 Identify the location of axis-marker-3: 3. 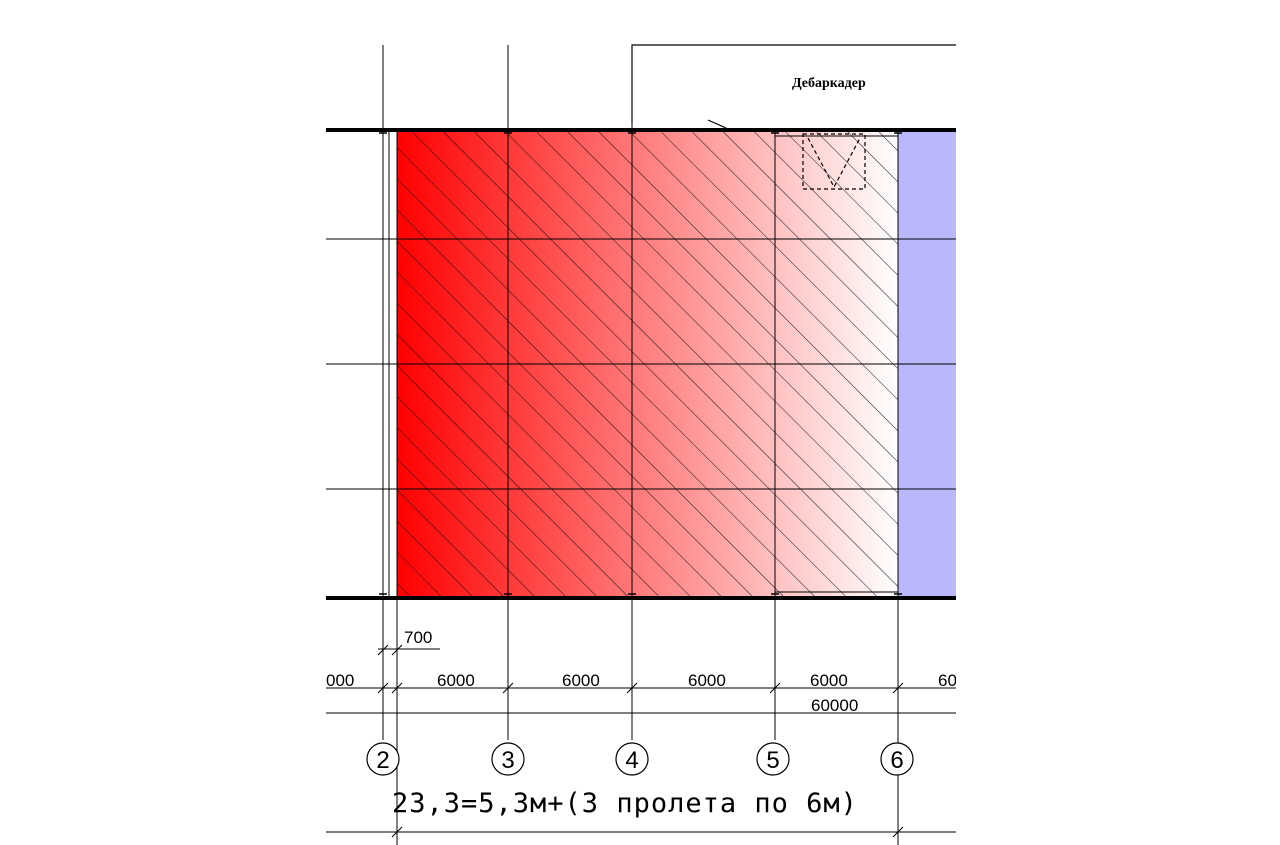
(508, 759).